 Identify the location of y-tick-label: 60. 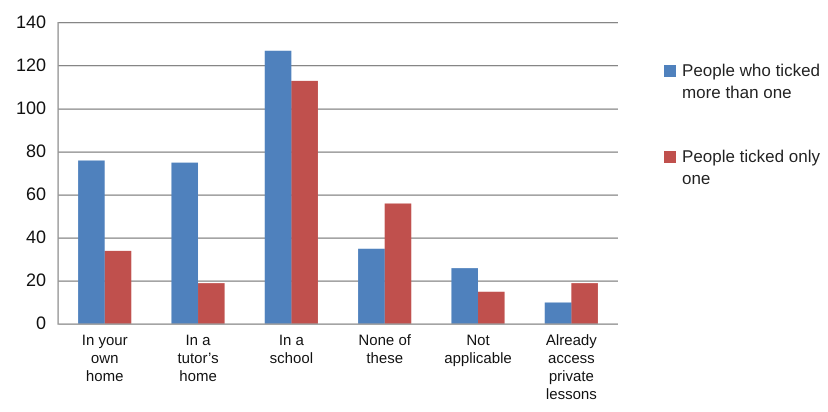
(36, 194).